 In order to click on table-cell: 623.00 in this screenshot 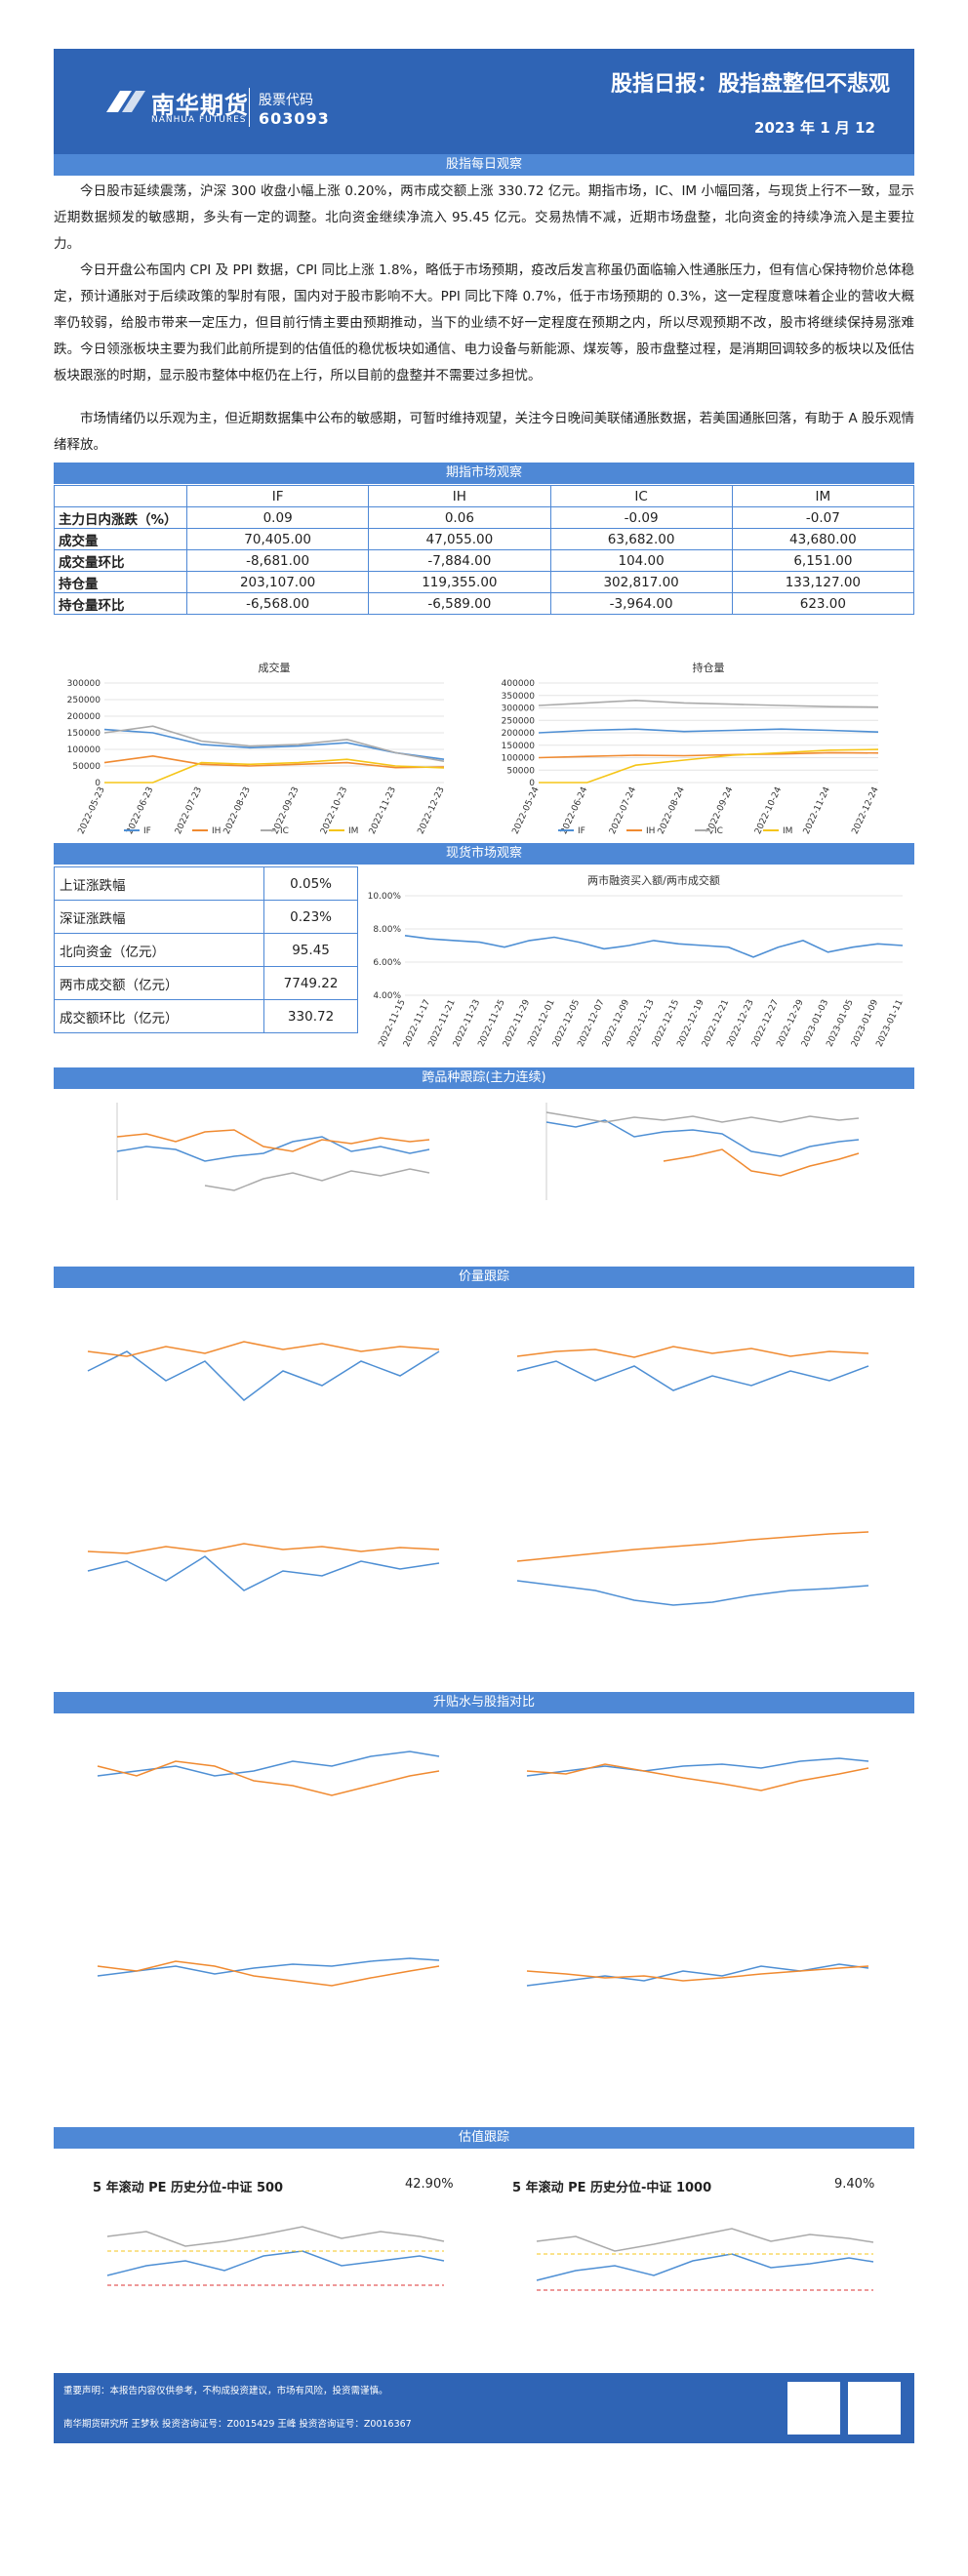, I will do `click(823, 603)`.